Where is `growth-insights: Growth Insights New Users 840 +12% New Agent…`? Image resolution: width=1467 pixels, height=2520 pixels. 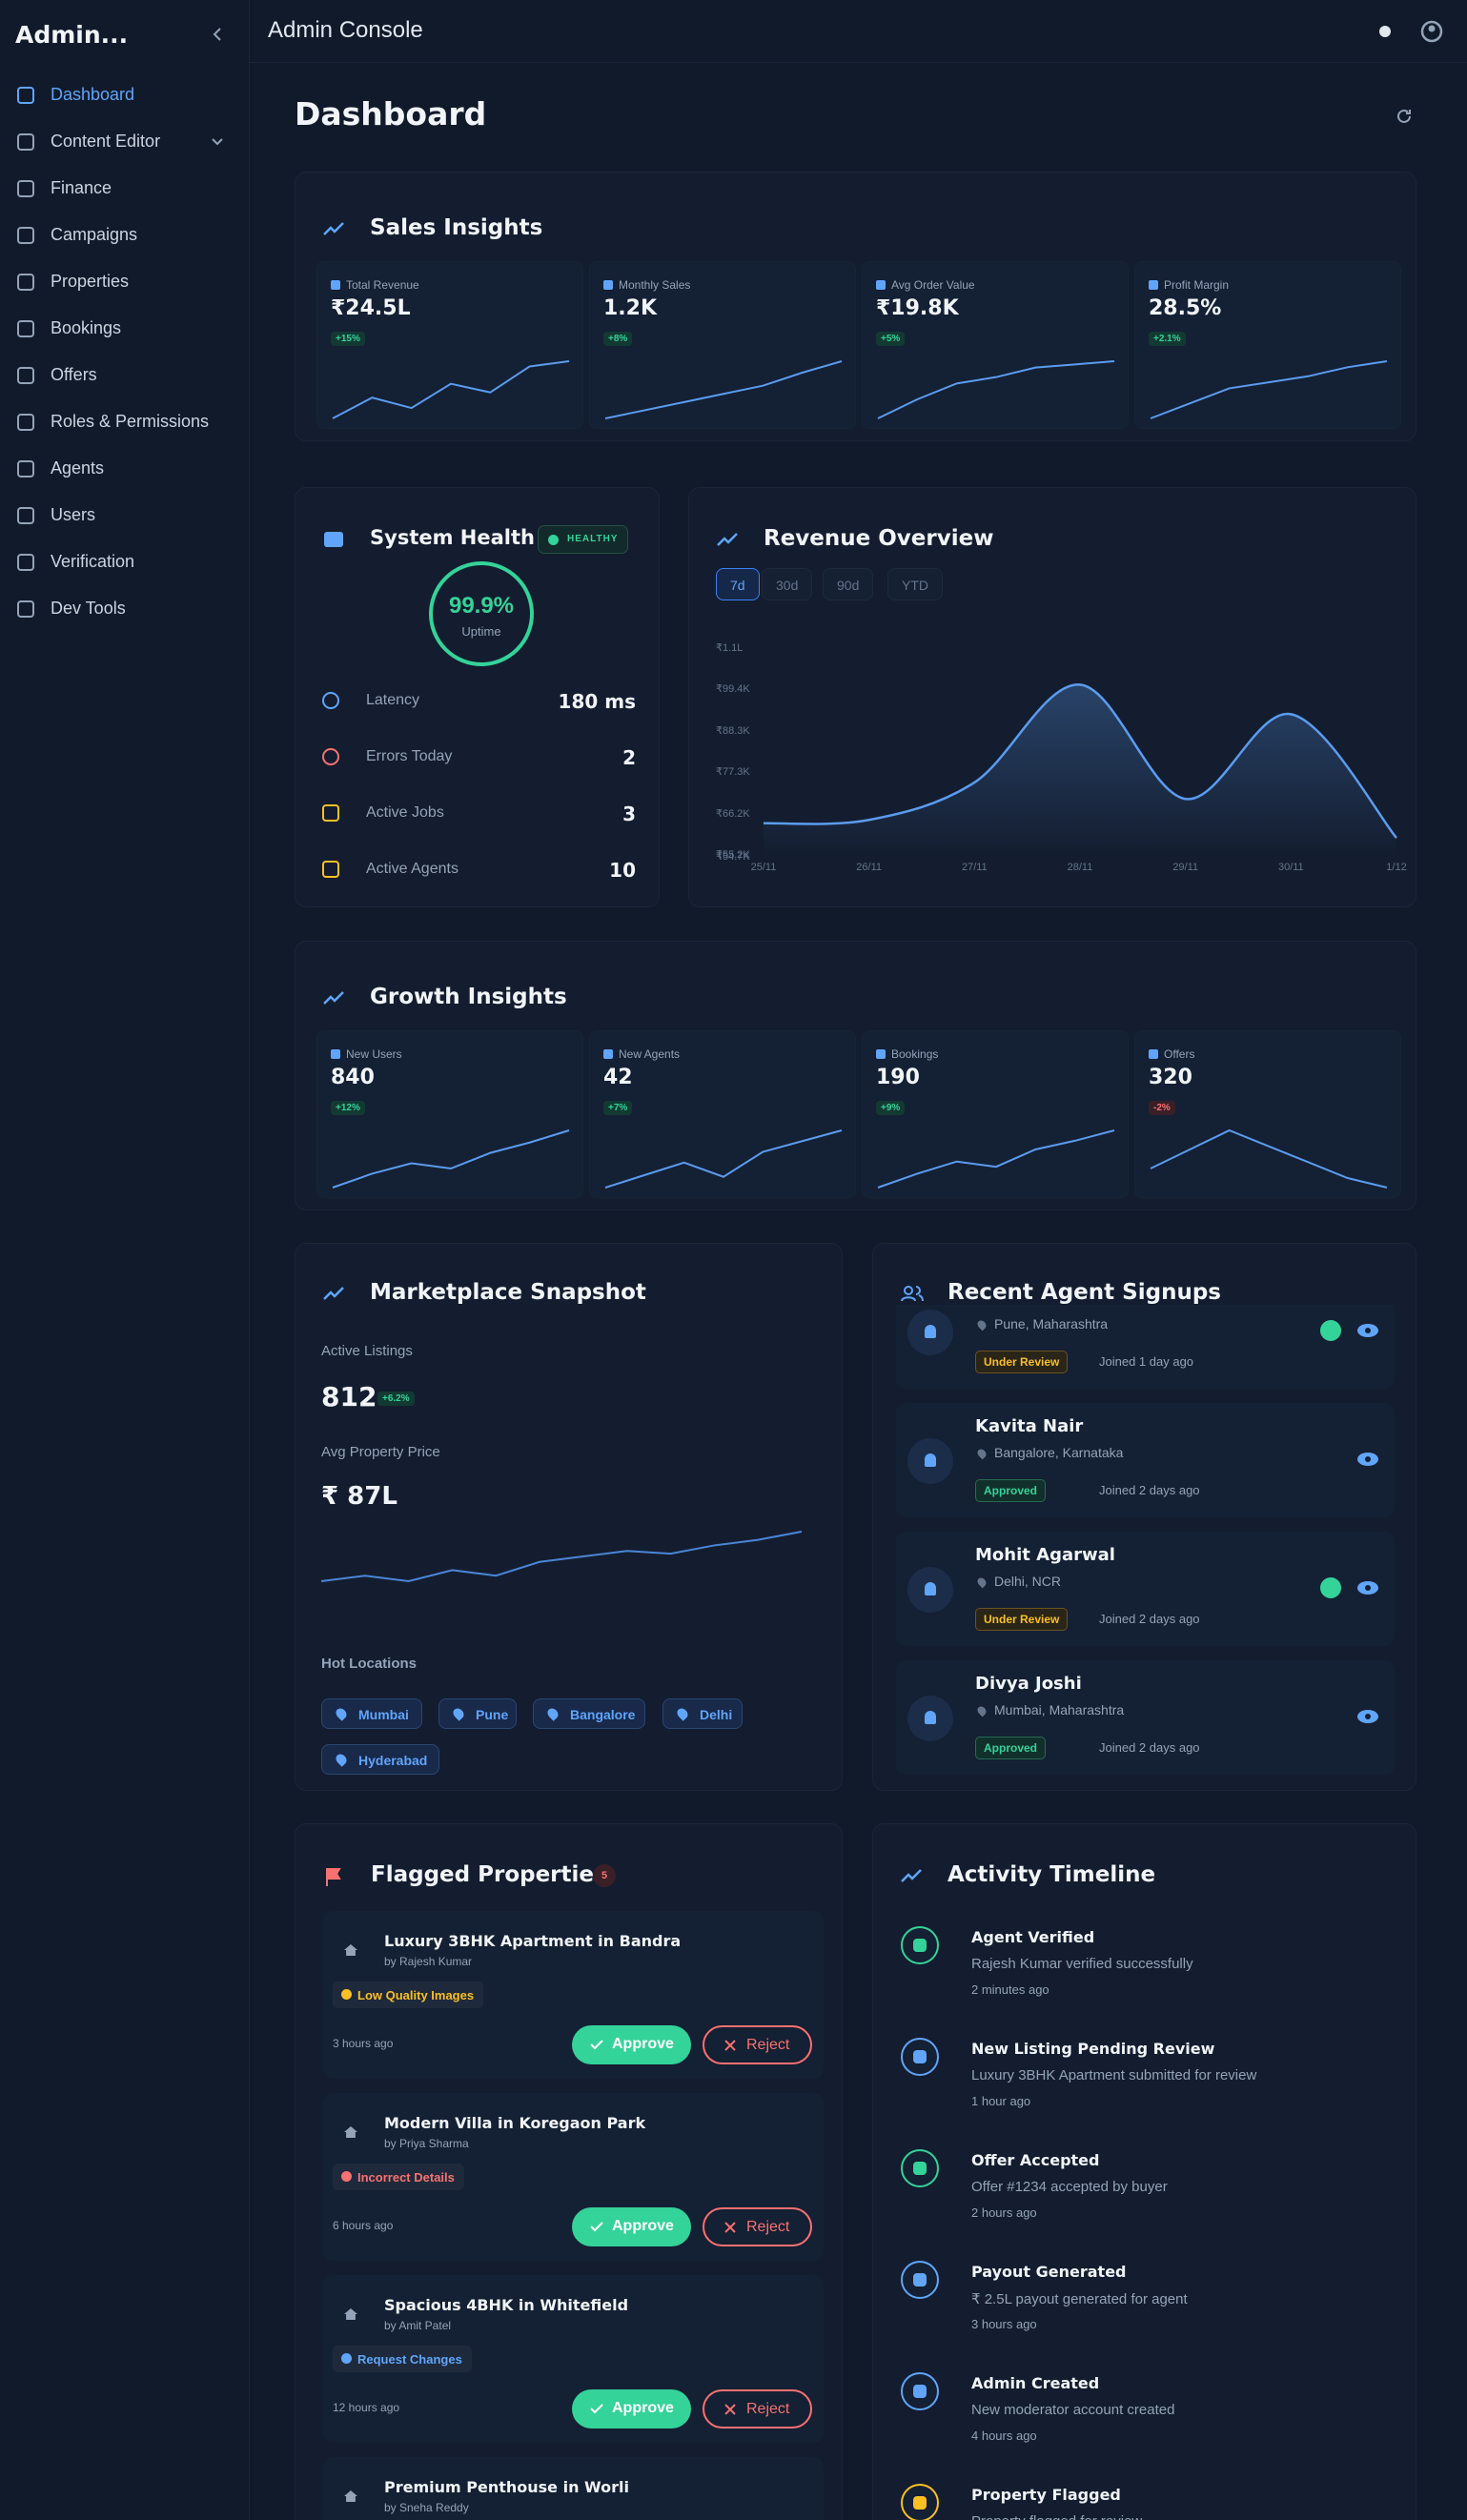 growth-insights: Growth Insights New Users 840 +12% New Agent… is located at coordinates (855, 1075).